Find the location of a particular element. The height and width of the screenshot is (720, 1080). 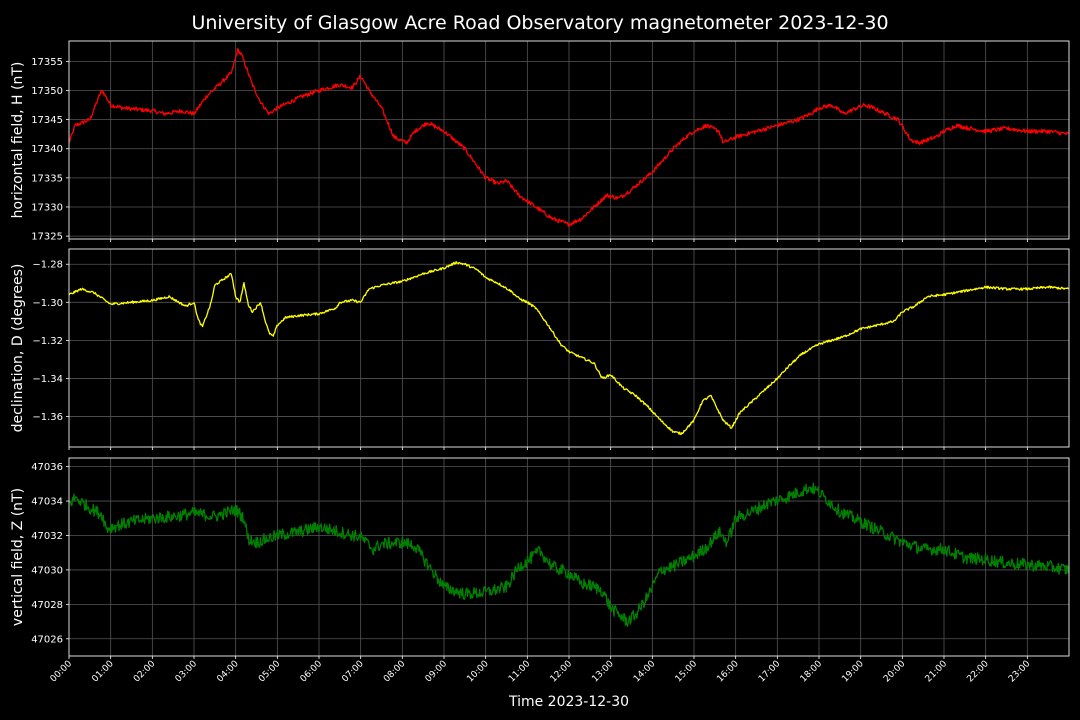

y-tick-label: 17350 is located at coordinates (47, 91).